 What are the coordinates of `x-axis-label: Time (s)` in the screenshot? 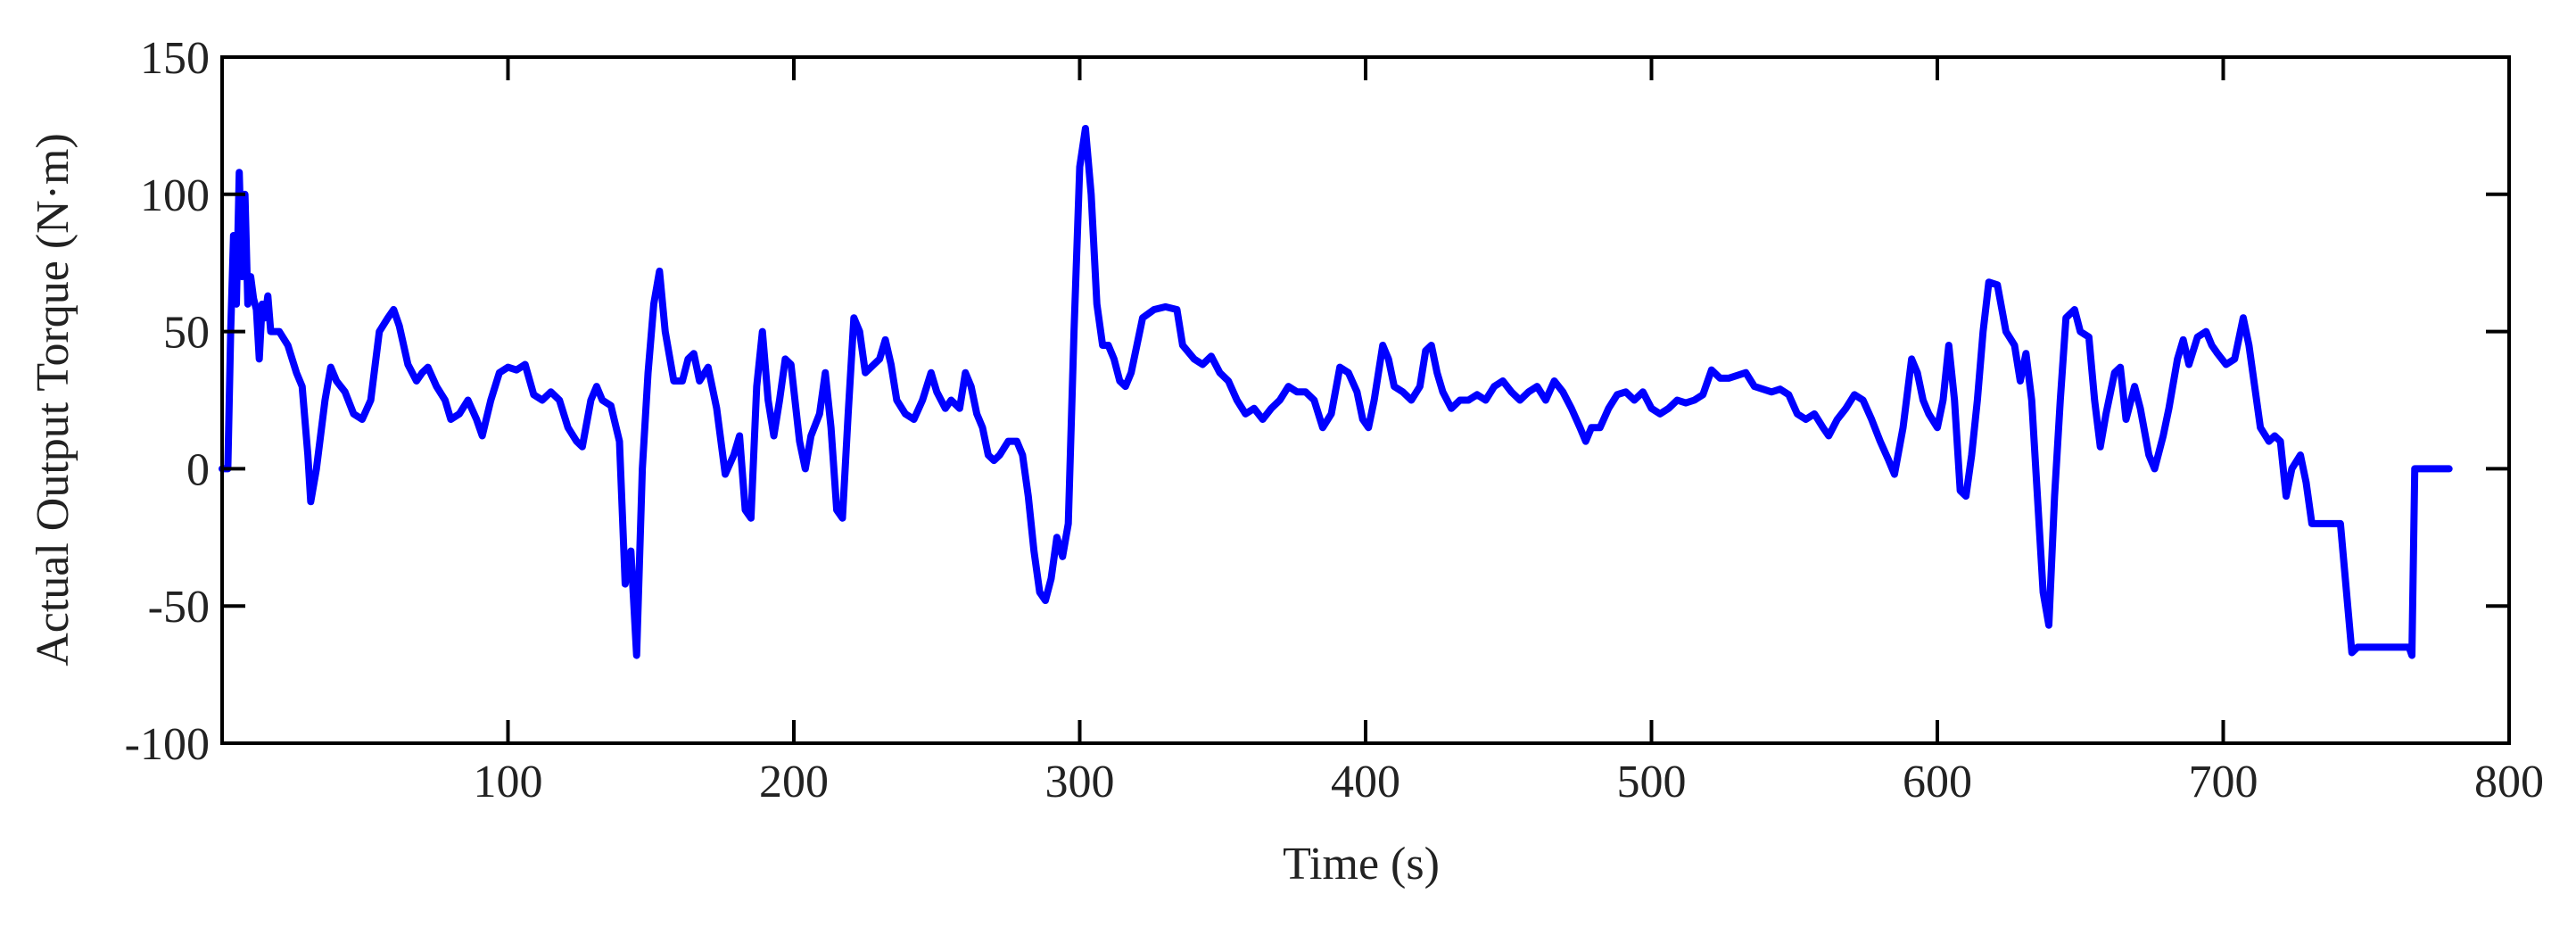 It's located at (1361, 864).